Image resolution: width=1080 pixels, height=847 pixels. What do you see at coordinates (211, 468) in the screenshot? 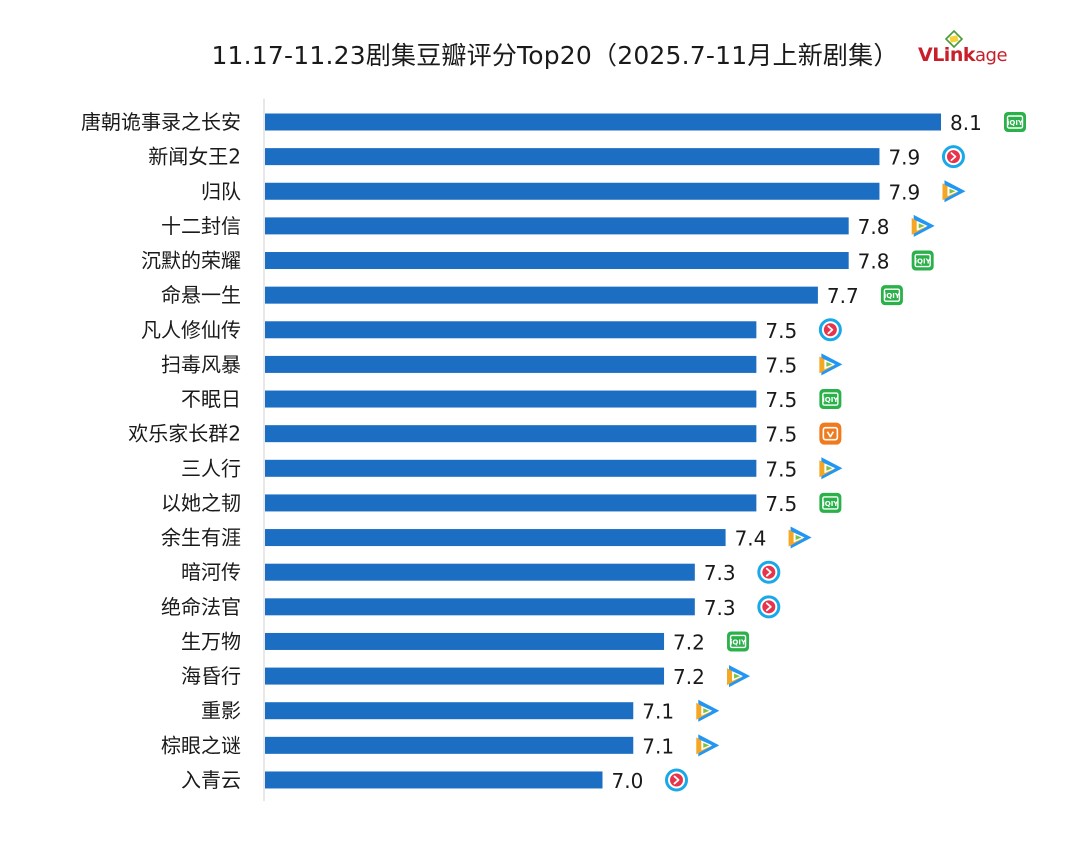
I see `category-label: 三人行` at bounding box center [211, 468].